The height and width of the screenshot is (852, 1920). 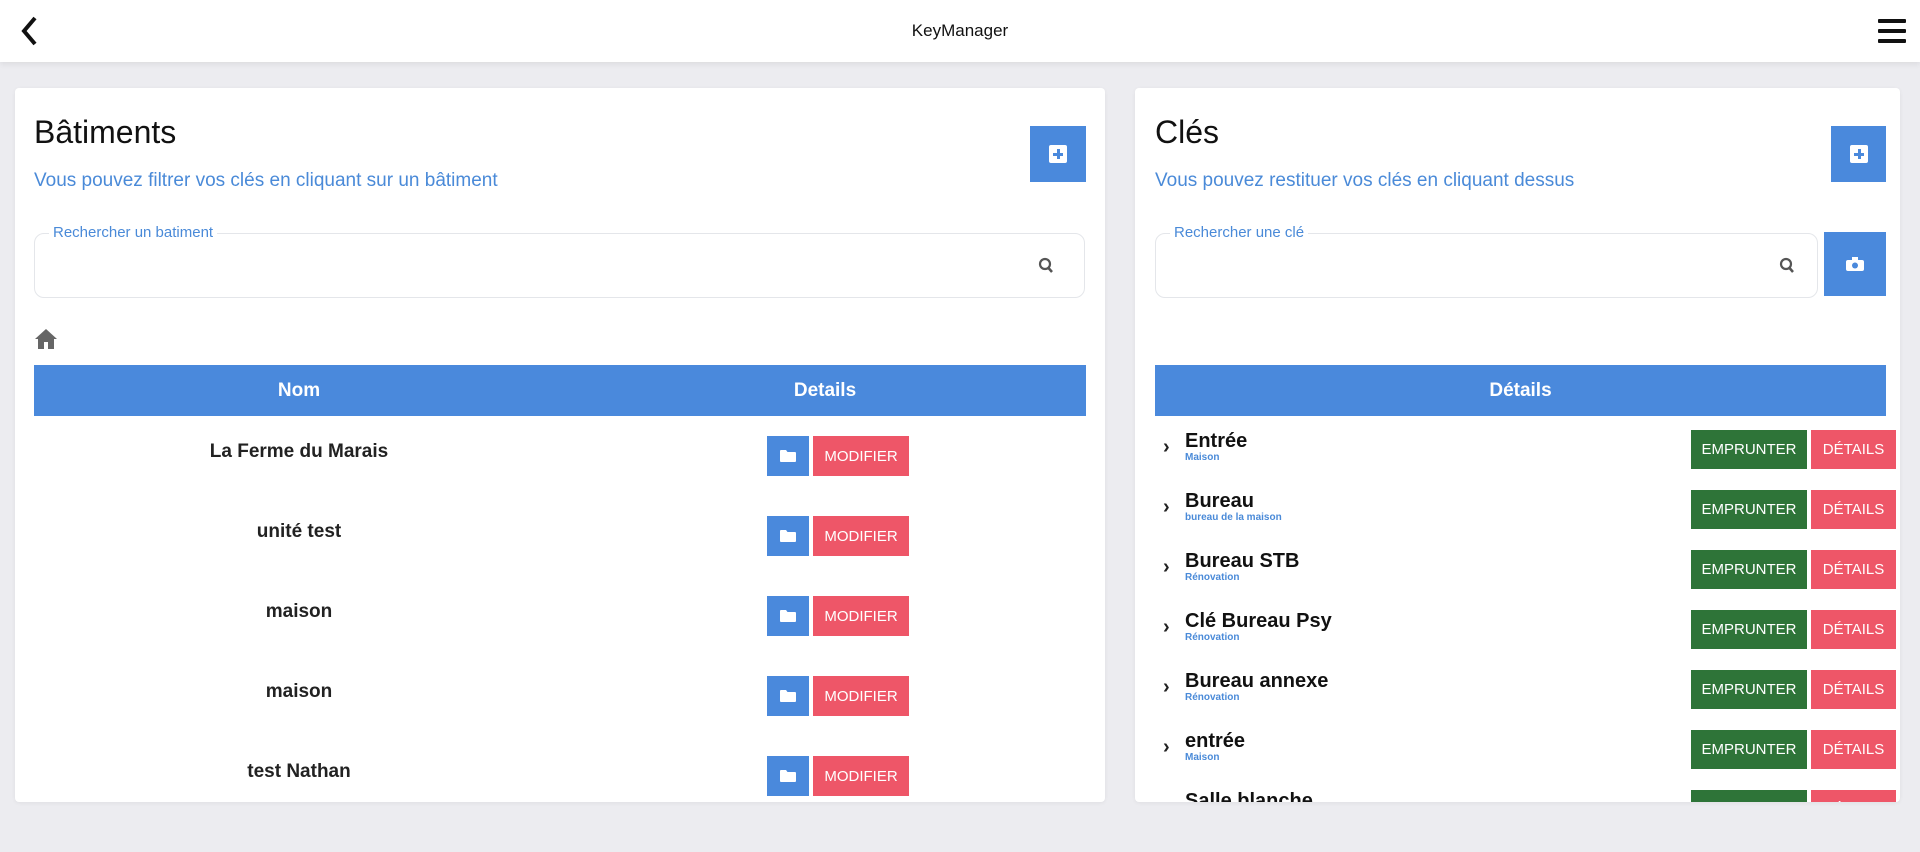 I want to click on app-header: KeyManager, so click(x=960, y=31).